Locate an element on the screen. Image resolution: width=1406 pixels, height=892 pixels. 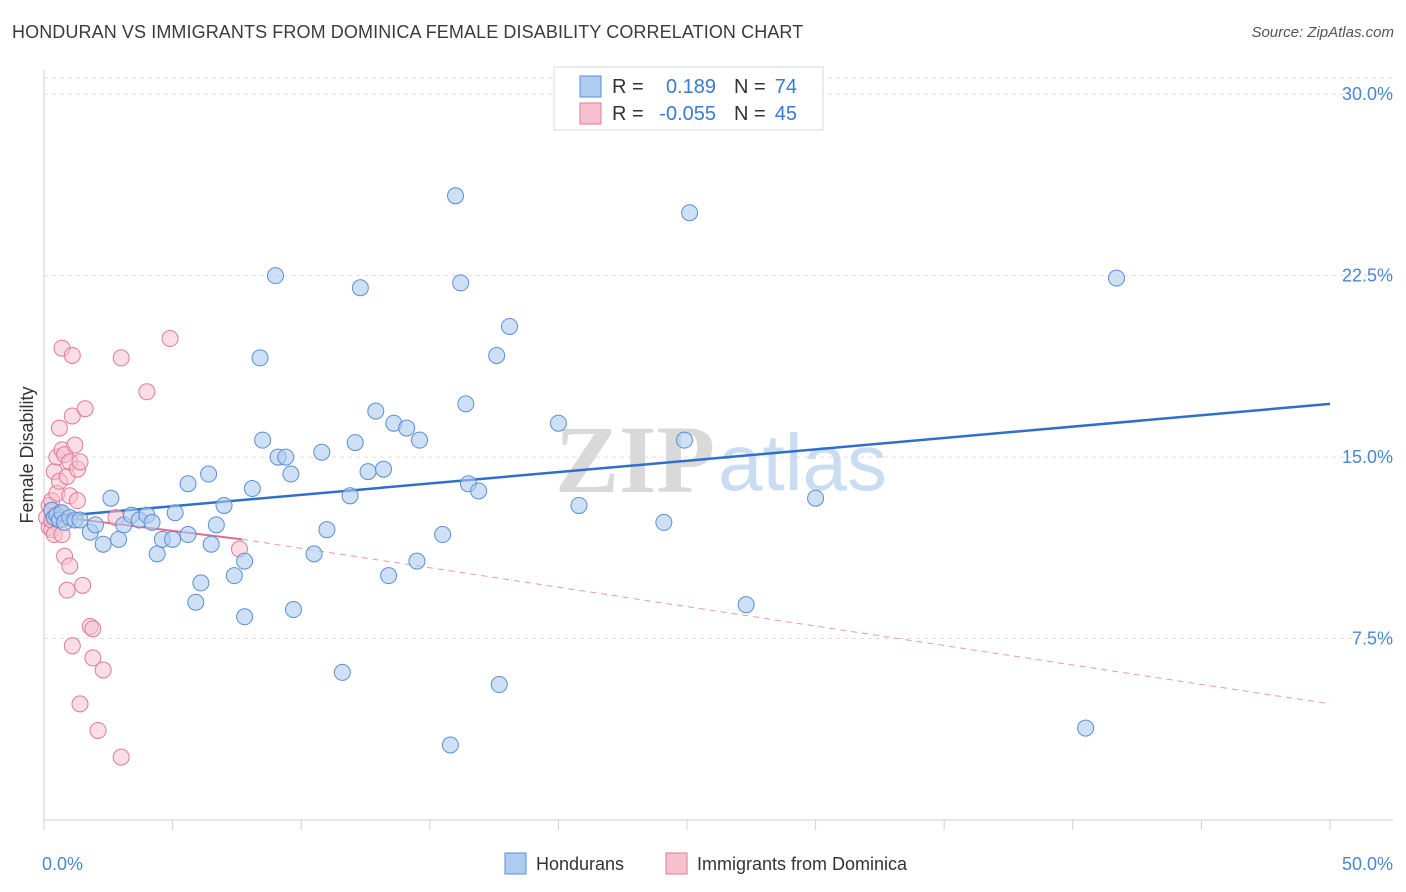
legend-n-value: 74 is located at coordinates (786, 87).